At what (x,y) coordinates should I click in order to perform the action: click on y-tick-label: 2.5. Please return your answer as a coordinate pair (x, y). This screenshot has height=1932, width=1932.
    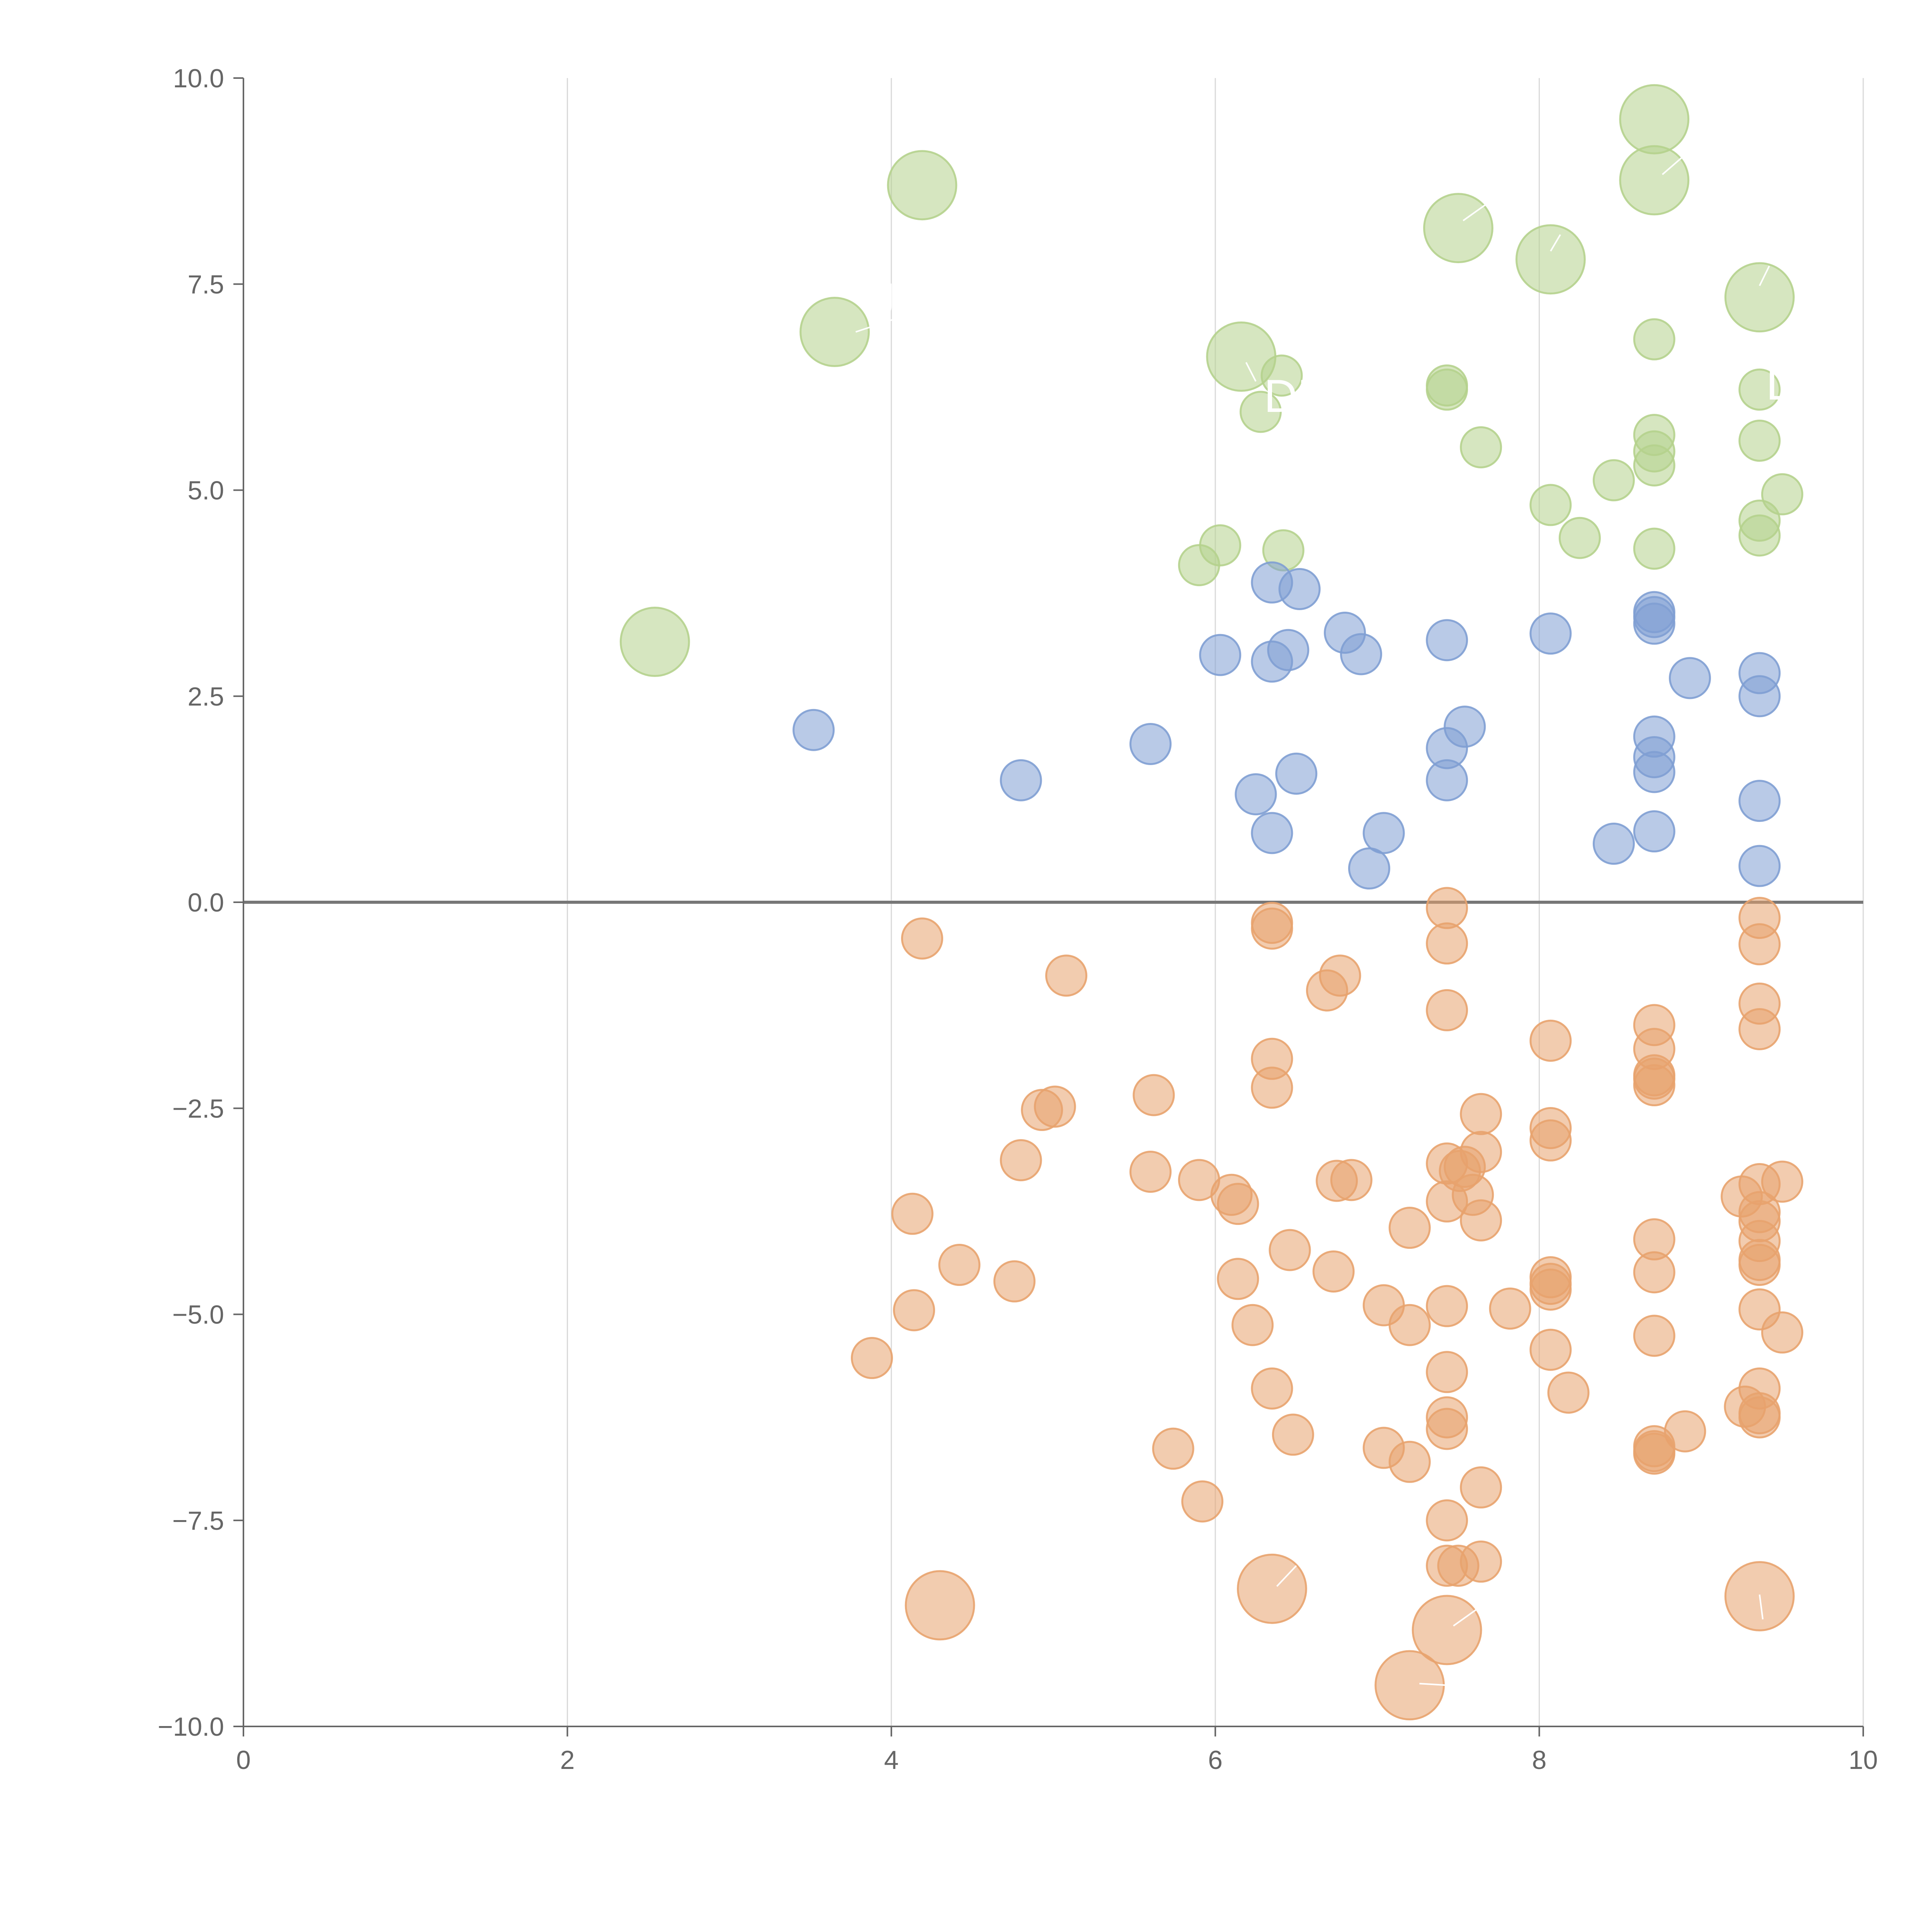
    Looking at the image, I should click on (205, 696).